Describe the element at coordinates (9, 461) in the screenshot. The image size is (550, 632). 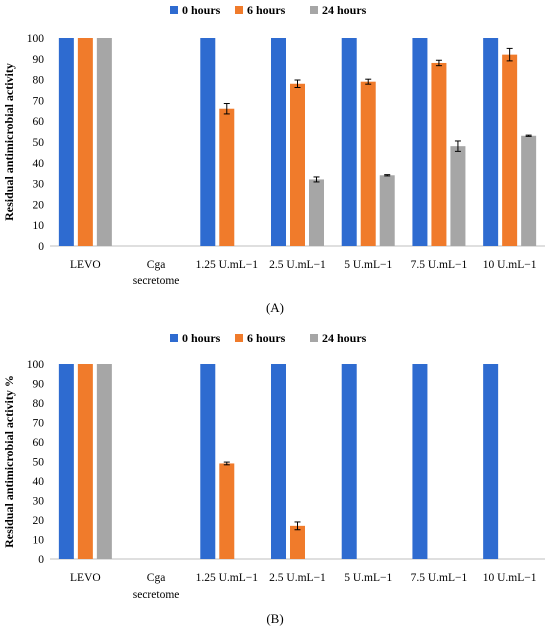
I see `y-axis-label: Residual antimicrobial activity %` at that location.